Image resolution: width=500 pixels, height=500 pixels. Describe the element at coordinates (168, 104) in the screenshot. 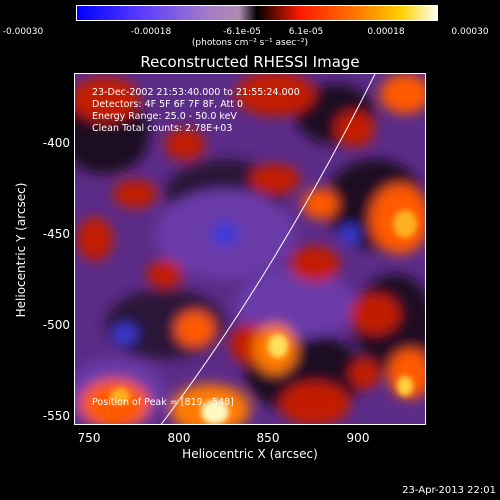

I see `detectors-label: Detectors: 4F 5F 6F 7F 8F, Att 0` at that location.